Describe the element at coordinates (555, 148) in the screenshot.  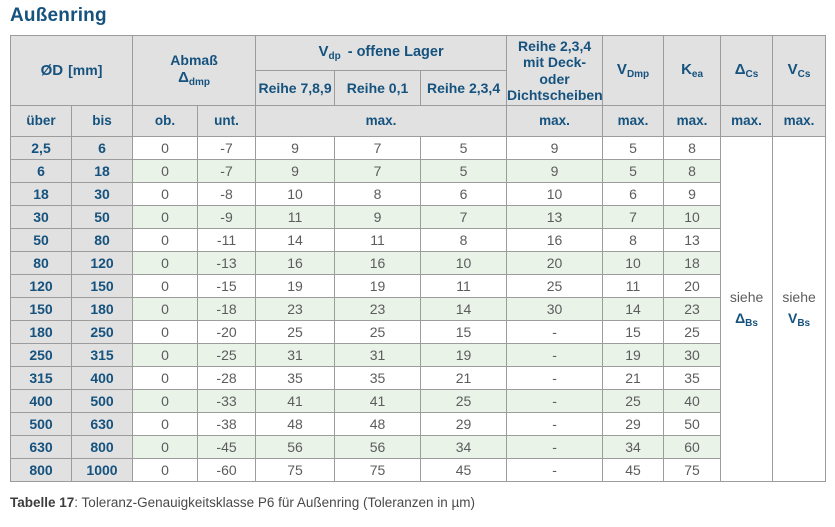
I see `cell-deck-scheiben: 9` at that location.